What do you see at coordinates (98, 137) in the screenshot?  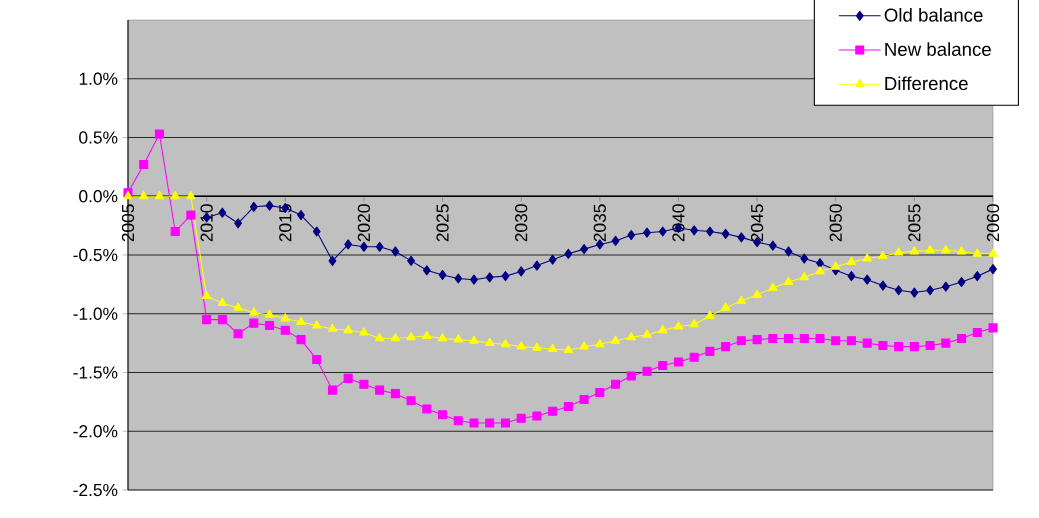 I see `y-tick-label: 0.5%` at bounding box center [98, 137].